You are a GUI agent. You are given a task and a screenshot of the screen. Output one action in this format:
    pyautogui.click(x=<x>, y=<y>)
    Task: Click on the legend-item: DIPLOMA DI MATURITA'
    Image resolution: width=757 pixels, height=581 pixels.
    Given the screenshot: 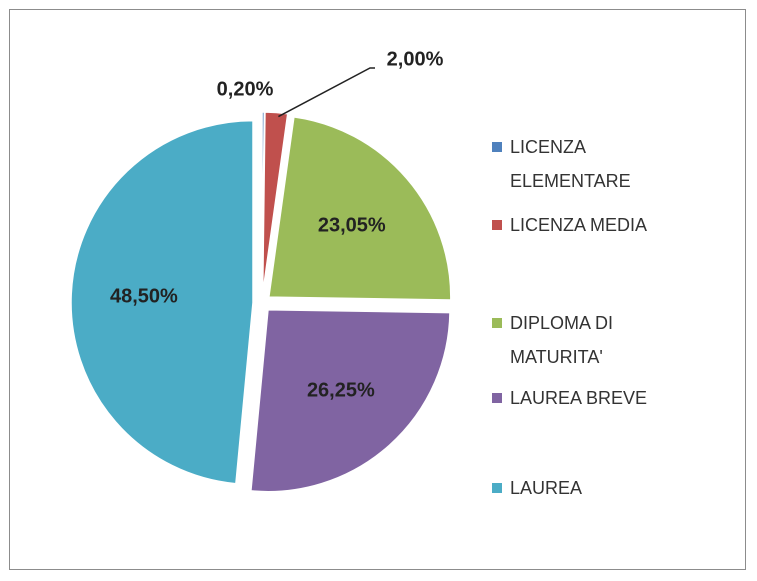 What is the action you would take?
    pyautogui.click(x=597, y=340)
    